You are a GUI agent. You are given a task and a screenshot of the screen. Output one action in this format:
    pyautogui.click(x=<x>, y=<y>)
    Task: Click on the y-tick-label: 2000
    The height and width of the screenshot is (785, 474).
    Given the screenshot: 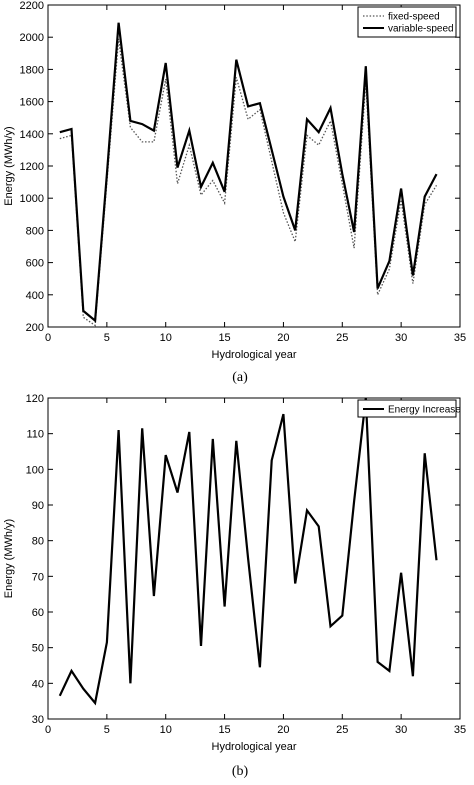 What is the action you would take?
    pyautogui.click(x=32, y=38)
    